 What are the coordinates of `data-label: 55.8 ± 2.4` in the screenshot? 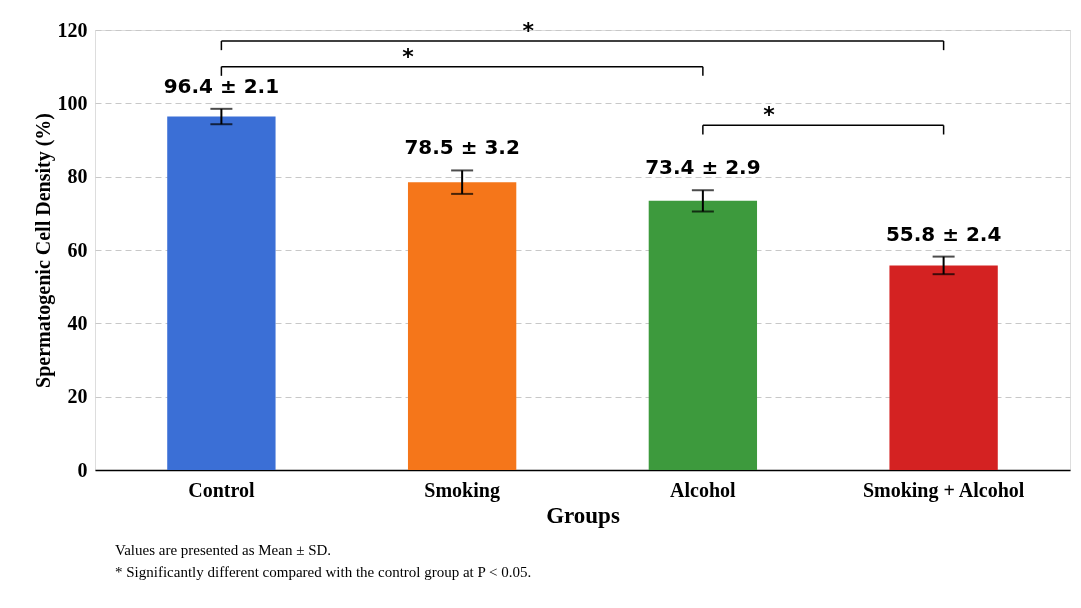 It's located at (943, 233).